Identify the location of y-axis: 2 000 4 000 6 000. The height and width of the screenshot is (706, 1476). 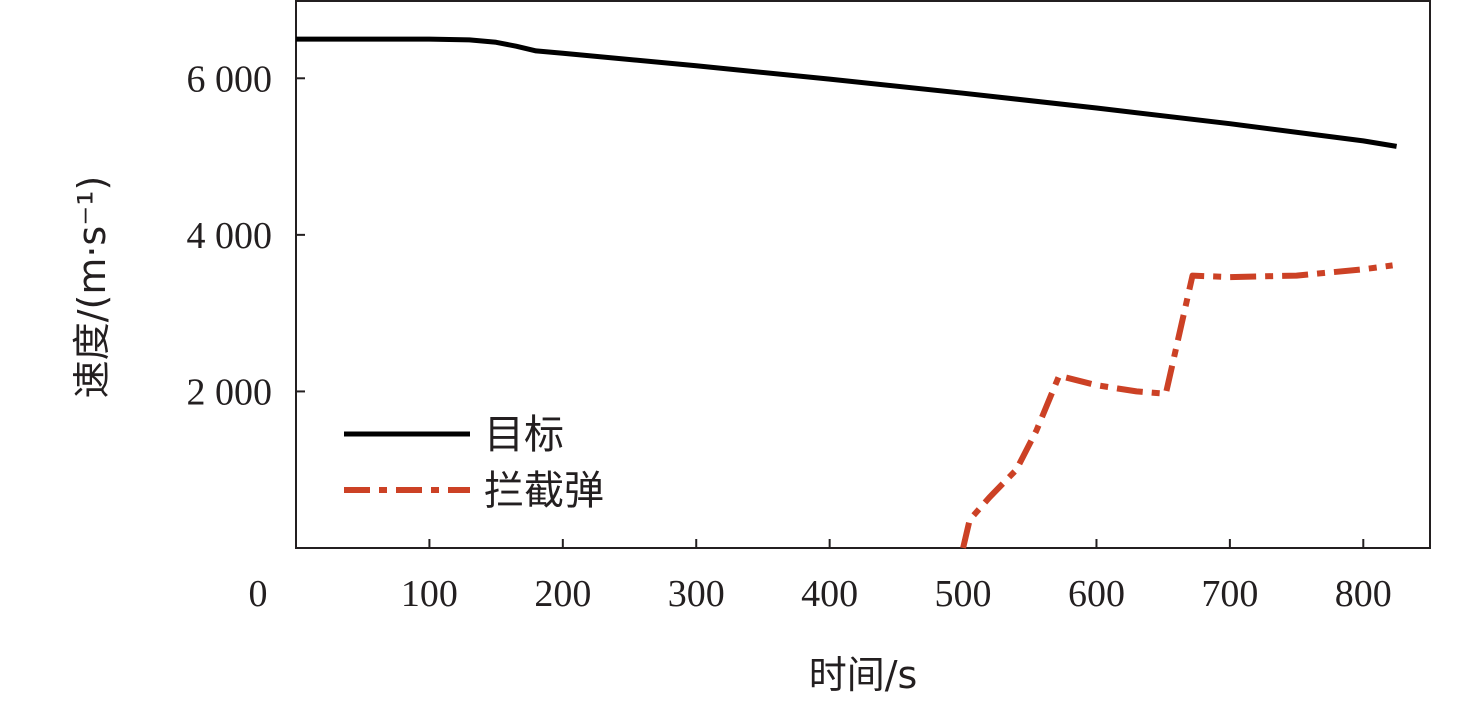
(246, 235).